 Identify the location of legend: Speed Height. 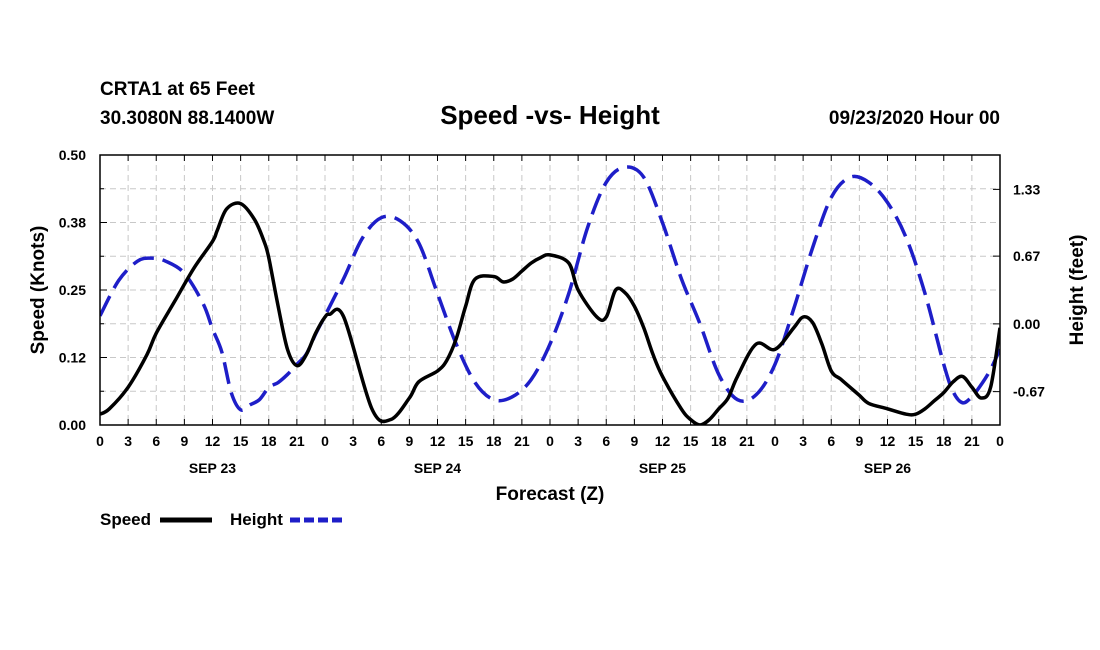
(221, 519).